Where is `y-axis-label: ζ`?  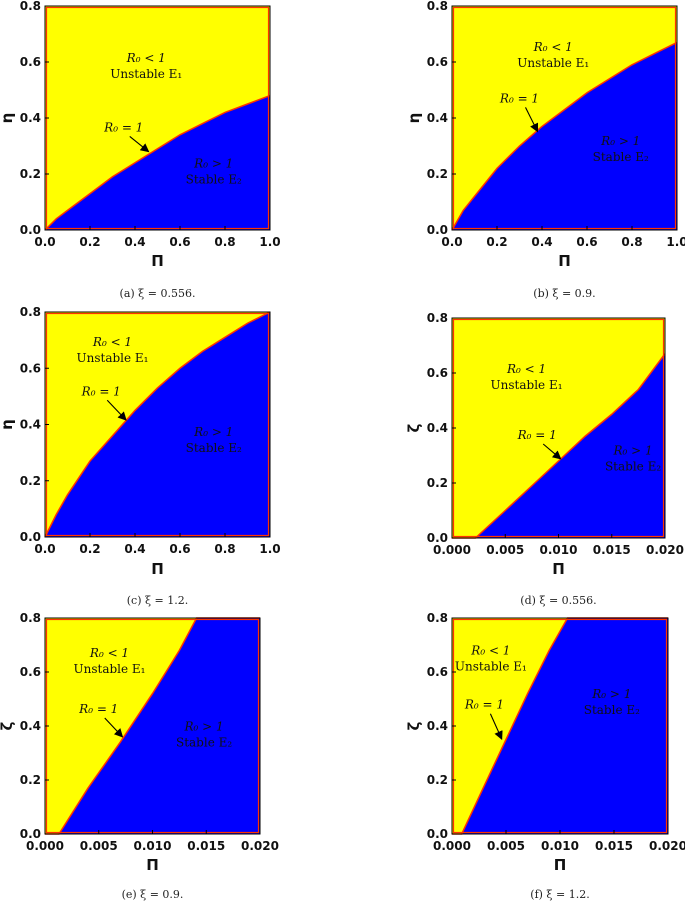 y-axis-label: ζ is located at coordinates (414, 725).